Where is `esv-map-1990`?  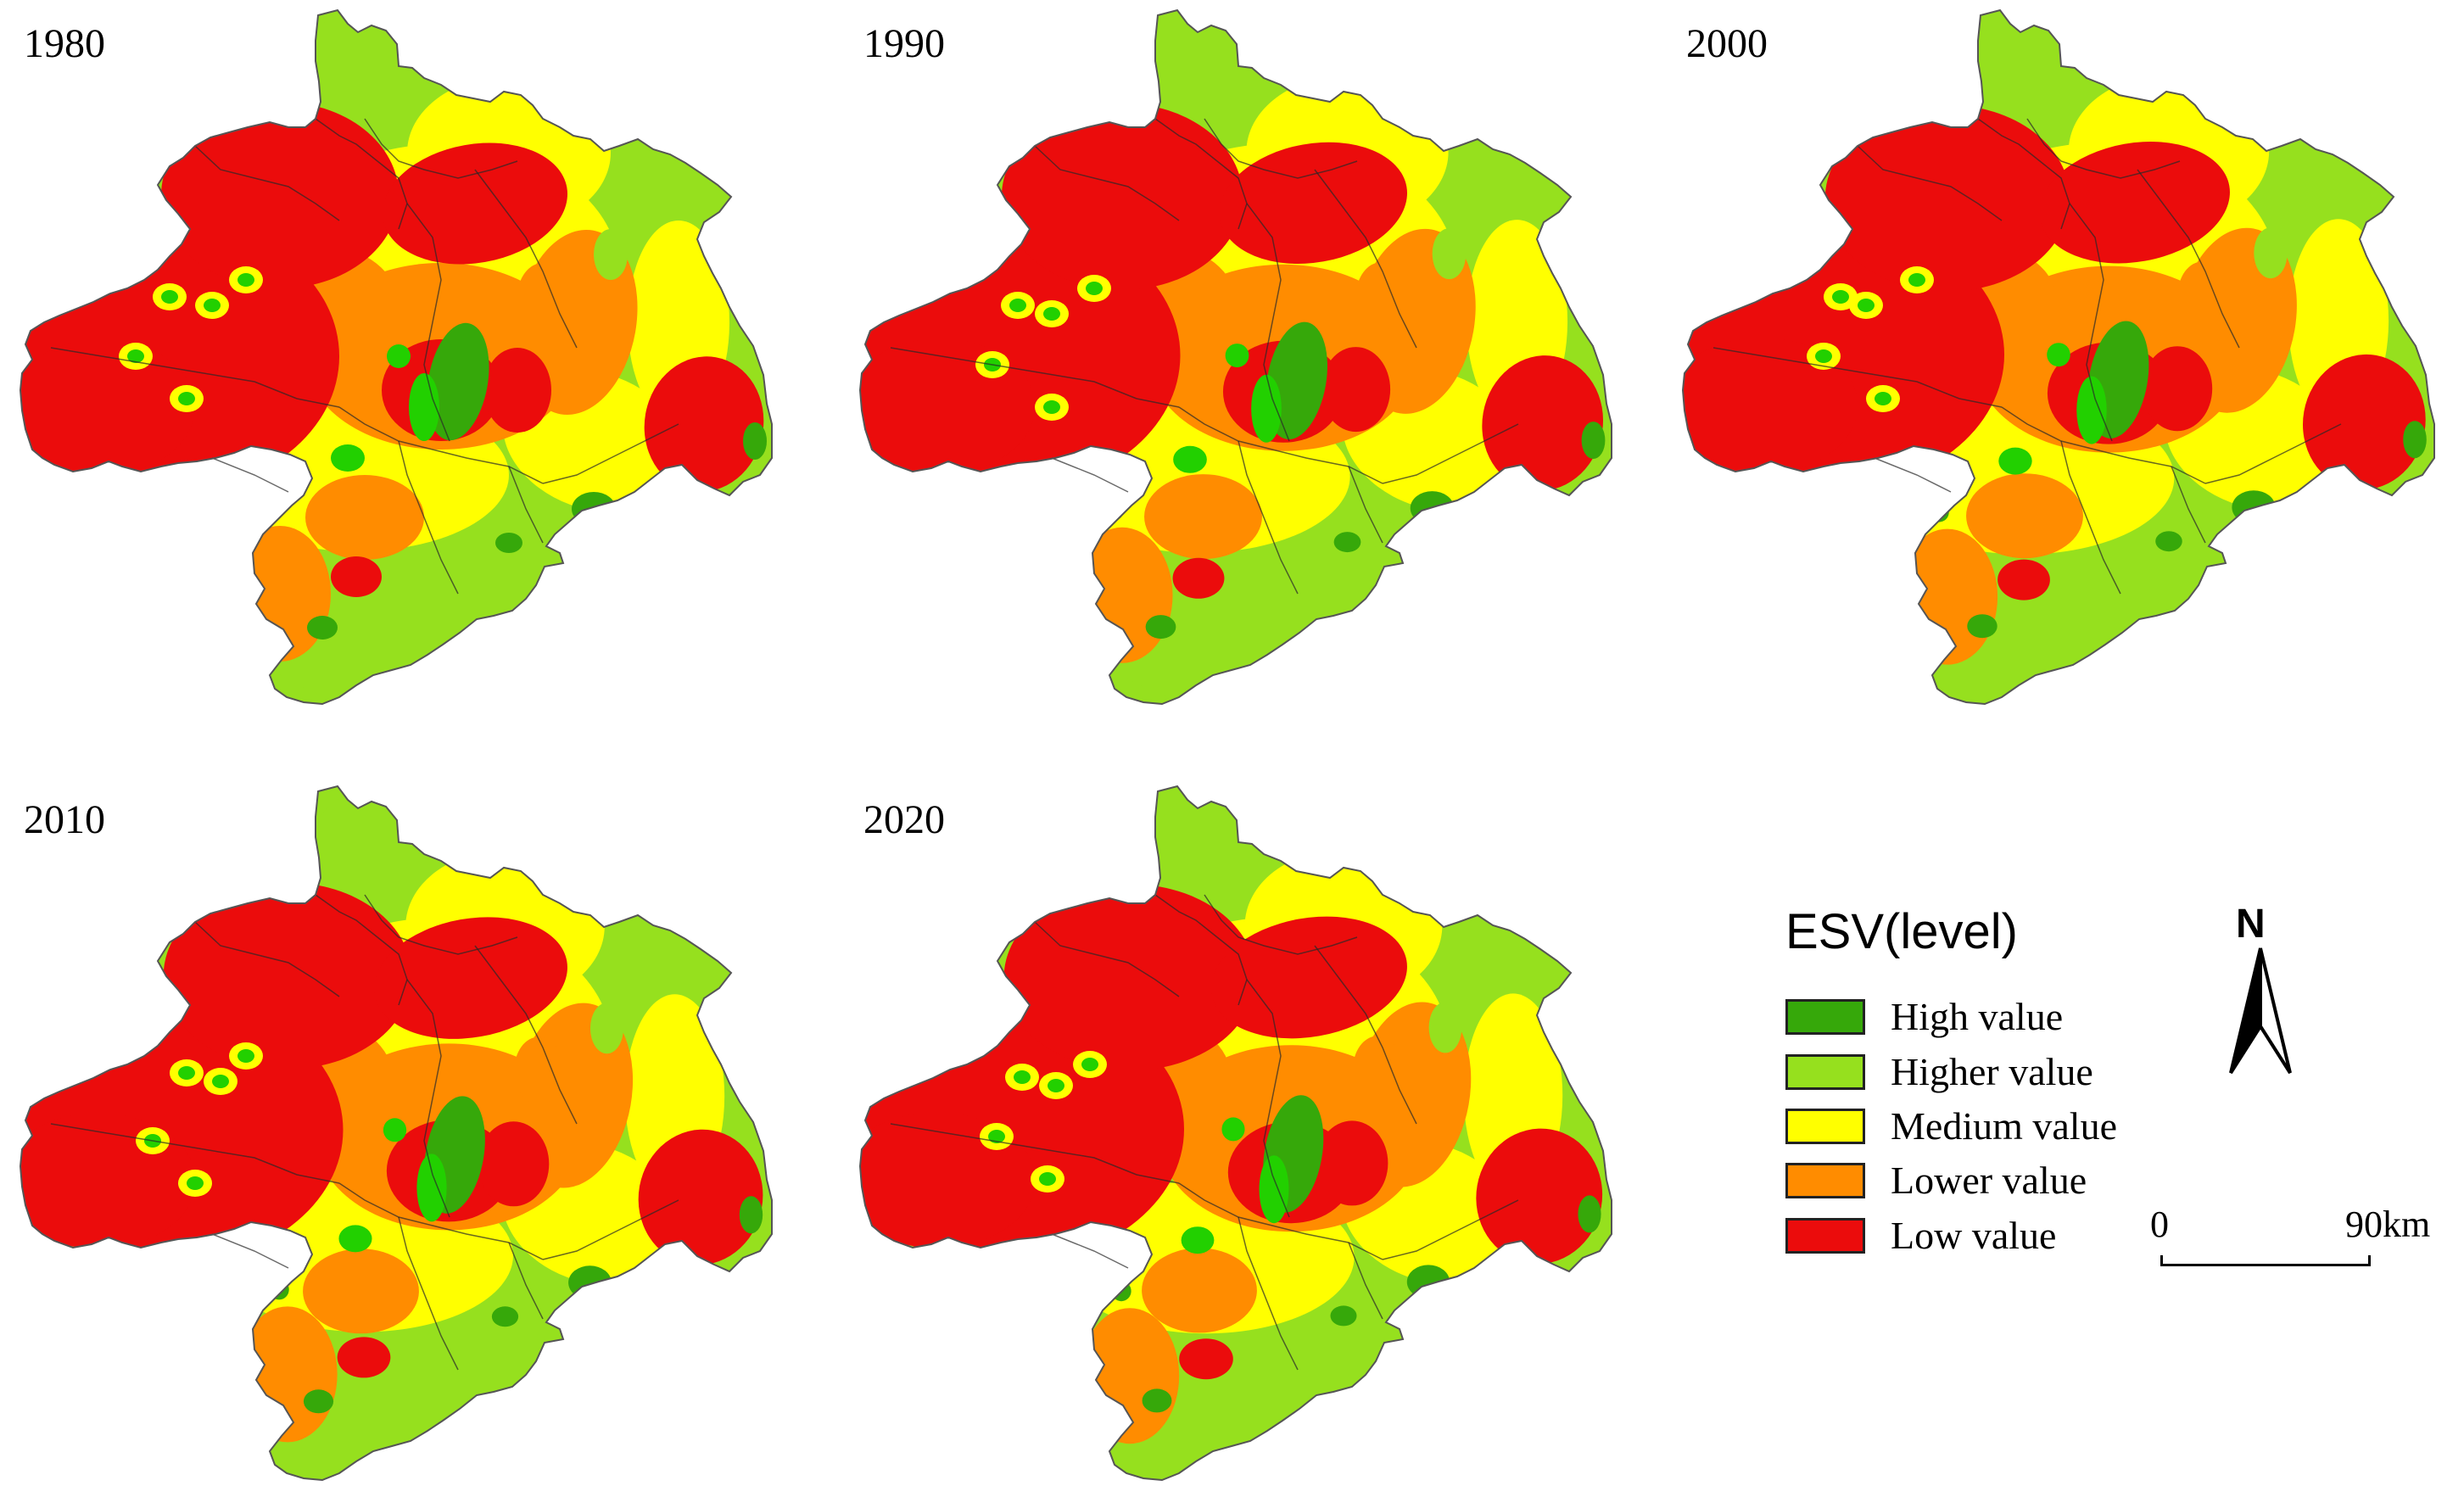
esv-map-1990 is located at coordinates (1235, 357).